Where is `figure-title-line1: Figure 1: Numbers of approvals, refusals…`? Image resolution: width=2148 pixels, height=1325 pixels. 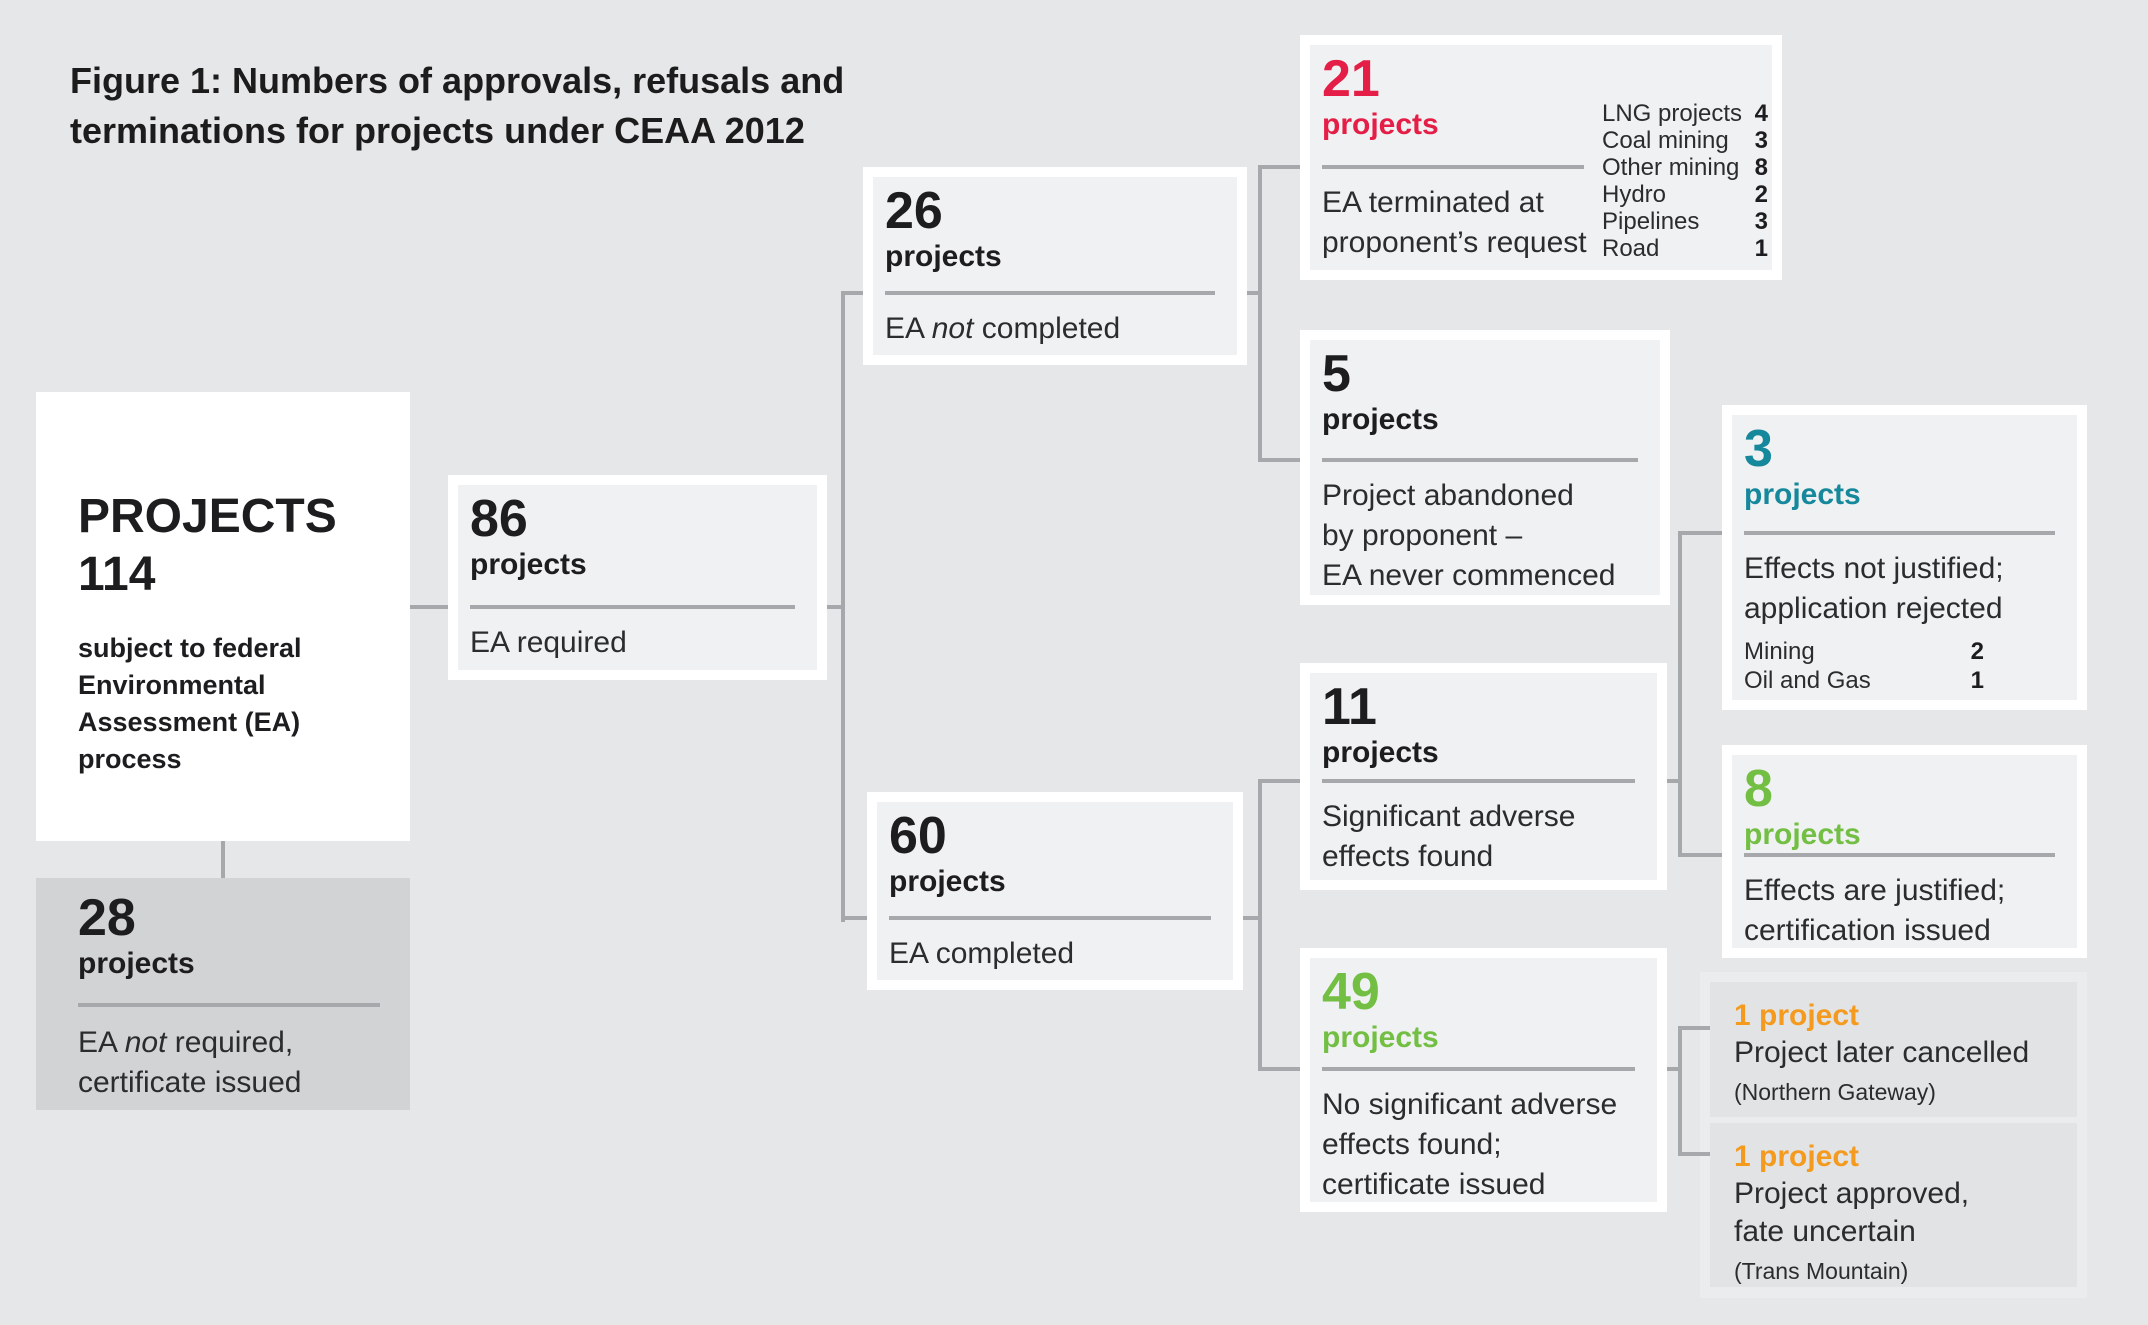
figure-title-line1: Figure 1: Numbers of approvals, refusals… is located at coordinates (457, 80).